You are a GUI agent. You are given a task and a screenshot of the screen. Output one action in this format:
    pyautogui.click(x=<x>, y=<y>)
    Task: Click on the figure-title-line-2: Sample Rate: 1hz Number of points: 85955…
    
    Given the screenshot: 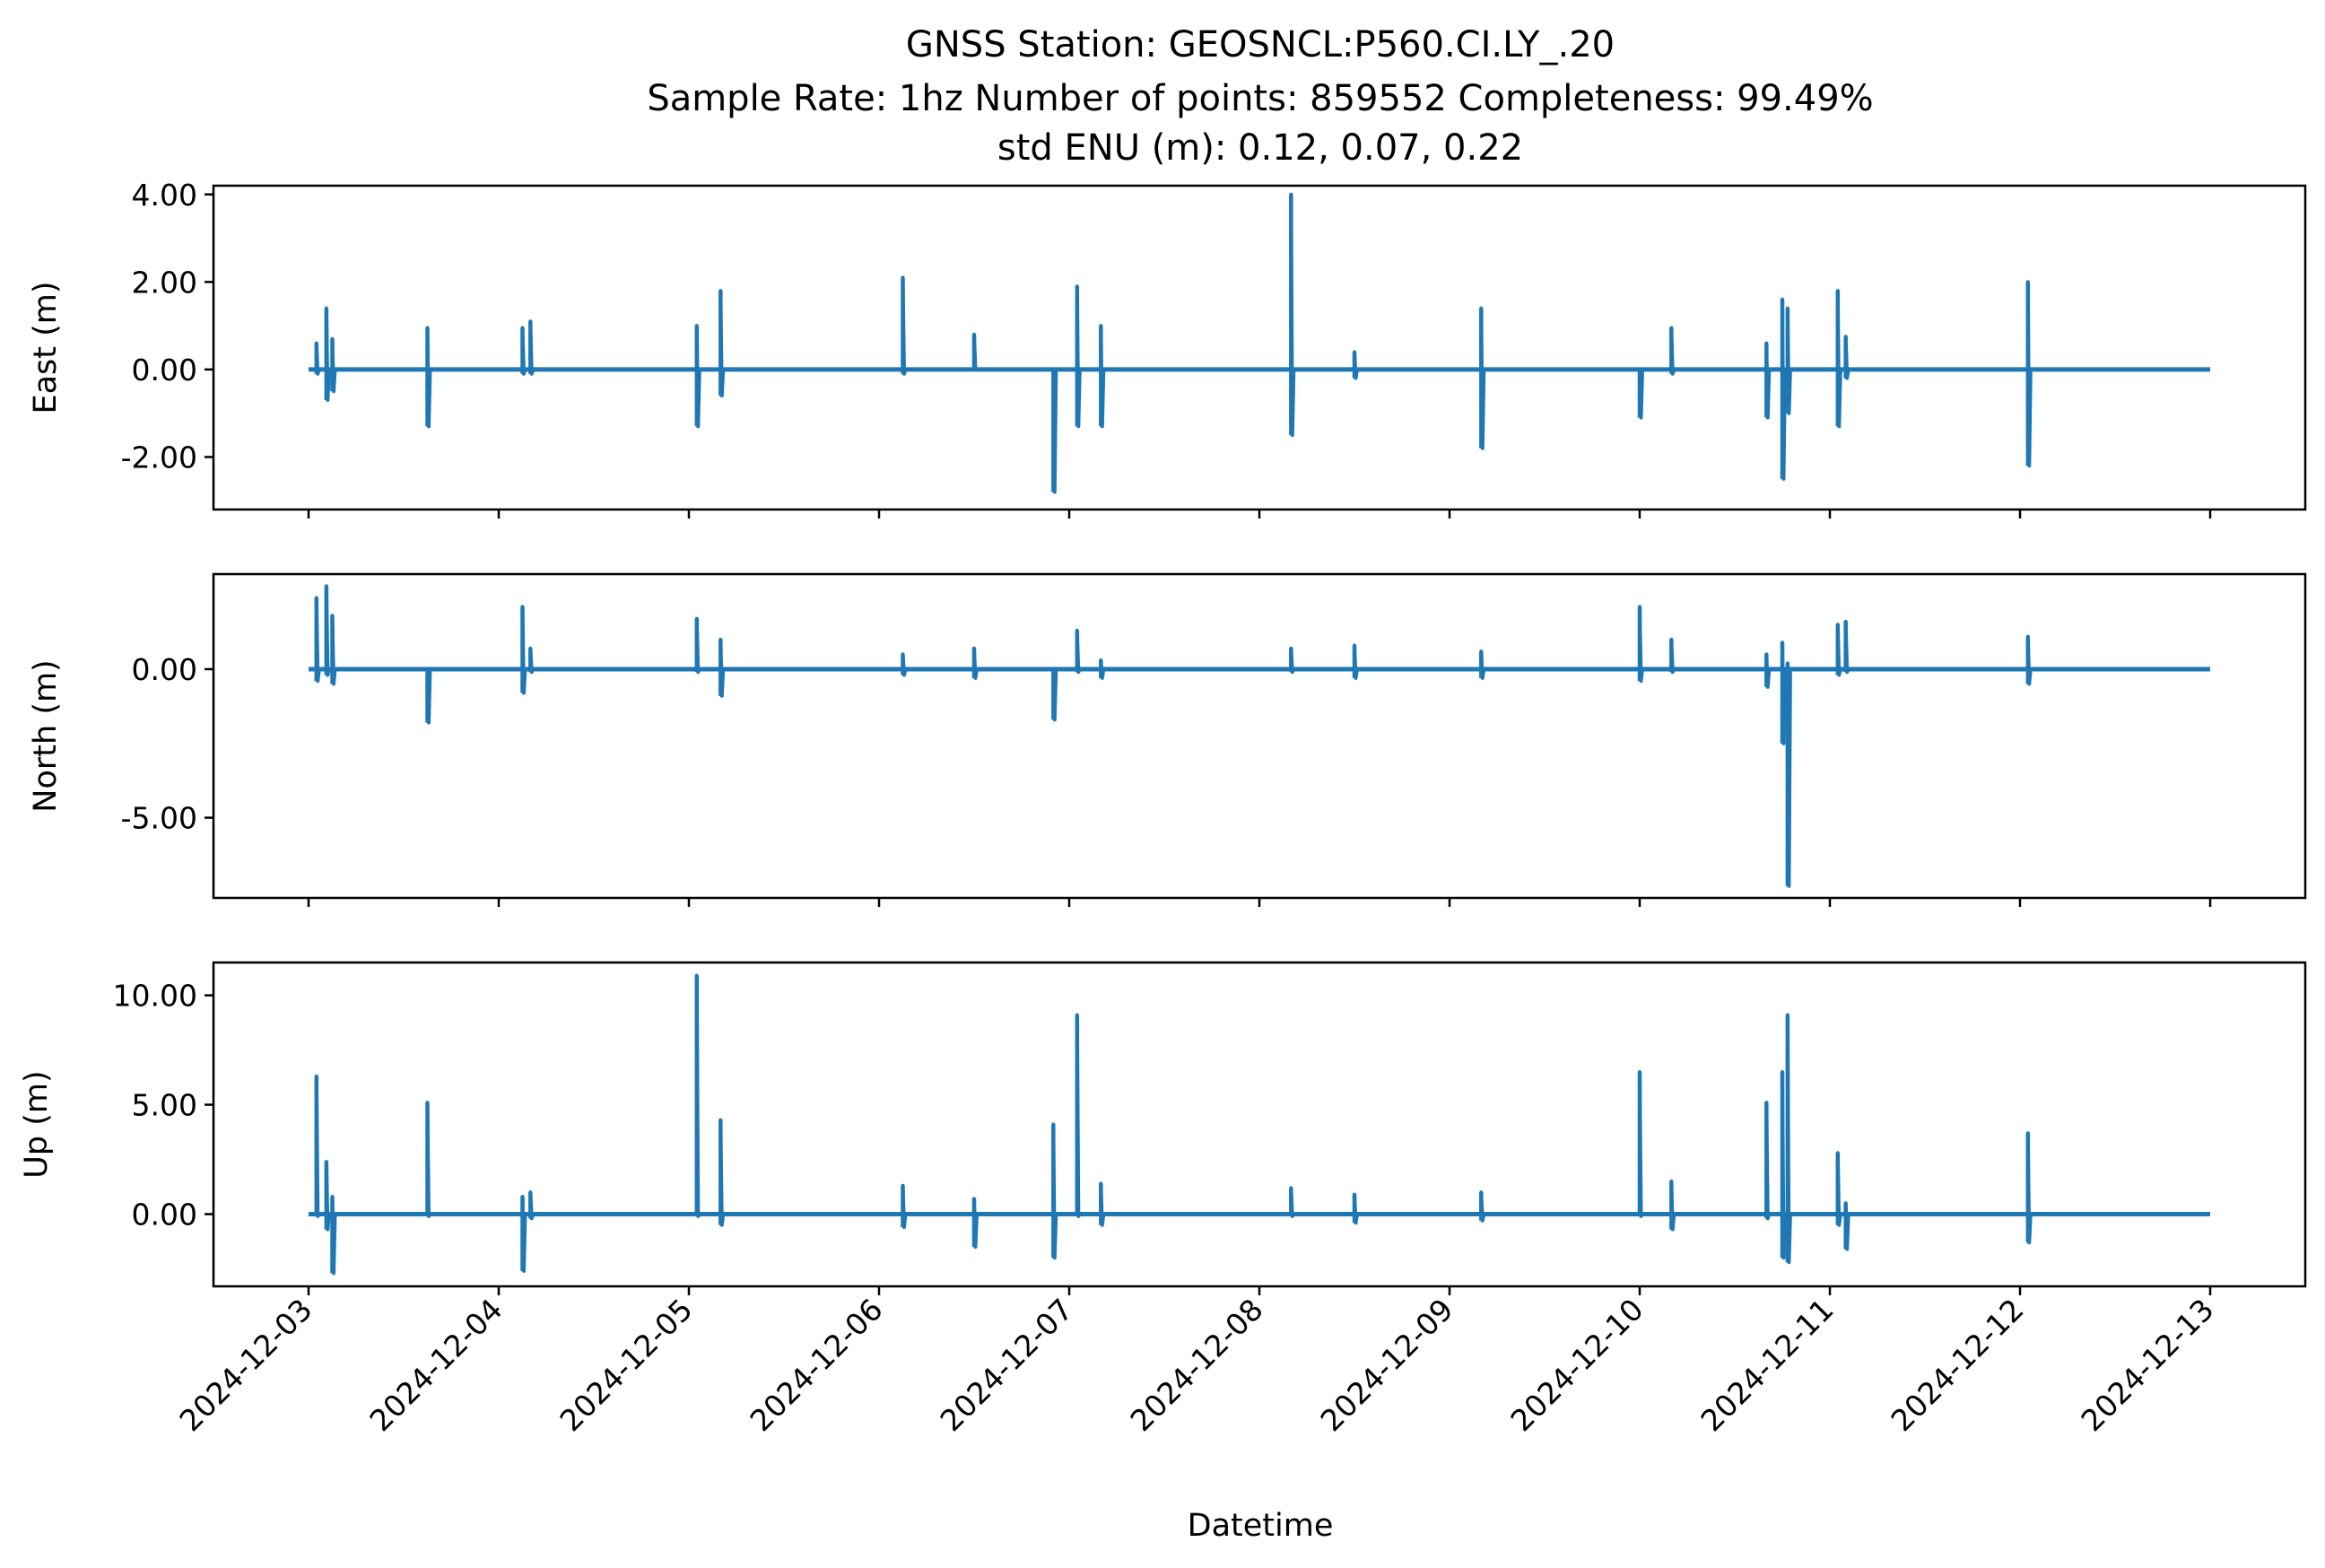 What is the action you would take?
    pyautogui.click(x=1260, y=99)
    